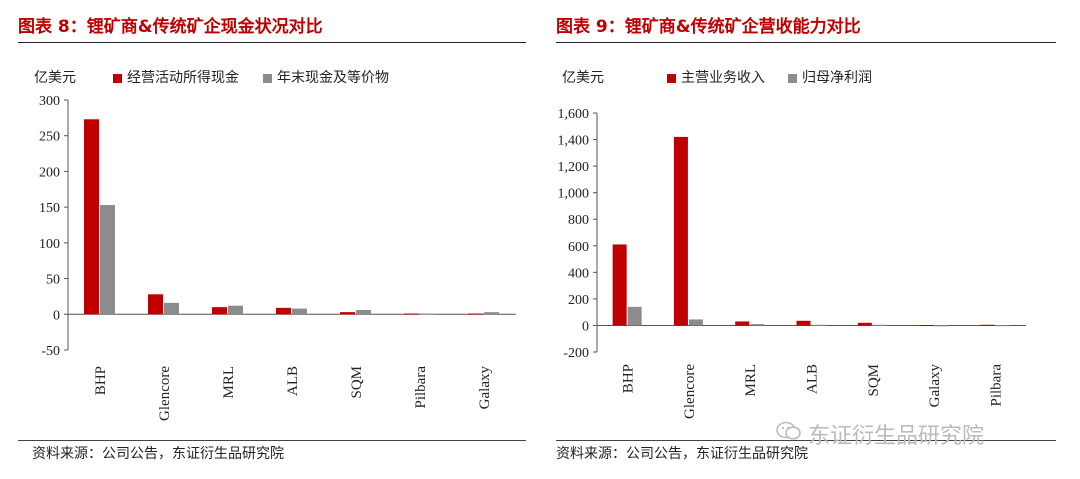  I want to click on y-tick-label-6: 1,000, so click(574, 194).